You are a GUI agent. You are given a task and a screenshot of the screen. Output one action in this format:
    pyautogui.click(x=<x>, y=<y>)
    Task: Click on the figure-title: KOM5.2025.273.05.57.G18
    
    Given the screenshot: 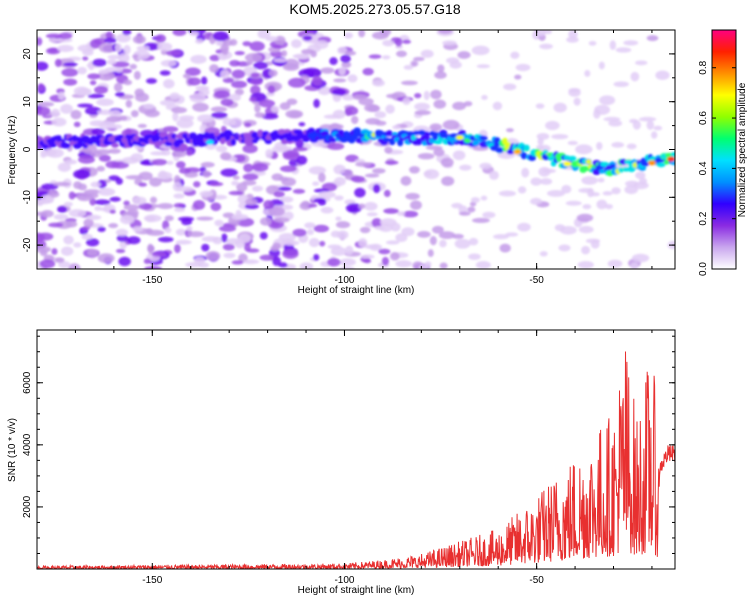 What is the action you would take?
    pyautogui.click(x=375, y=9)
    